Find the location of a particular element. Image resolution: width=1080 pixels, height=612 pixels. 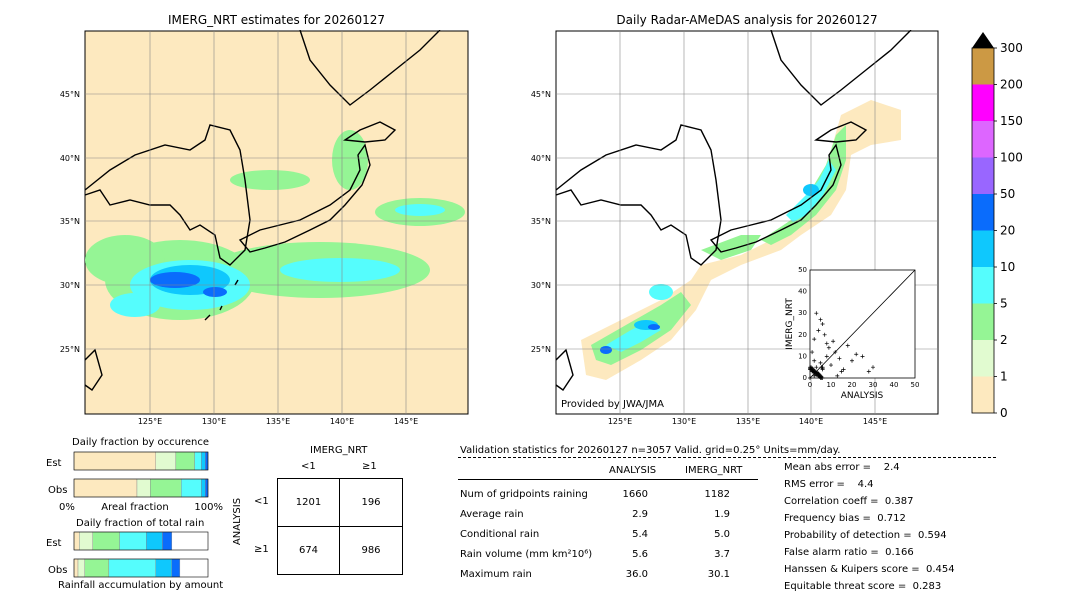

scatter-xtick: 30 is located at coordinates (873, 385).